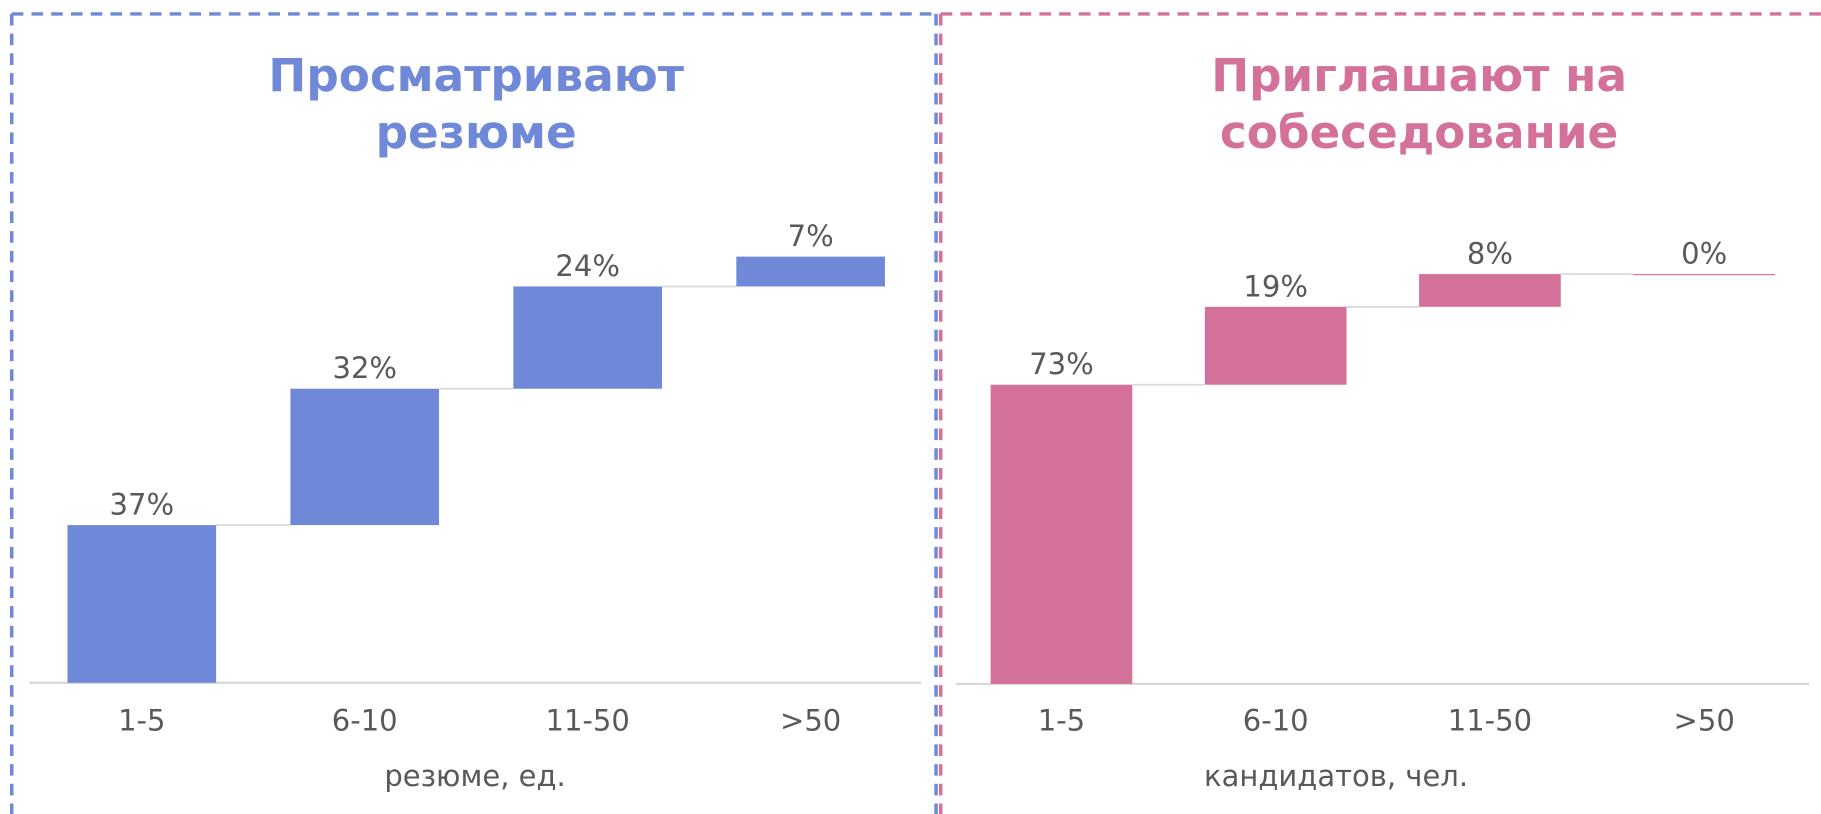 The width and height of the screenshot is (1821, 814). I want to click on chart-title: собеседование, so click(1419, 132).